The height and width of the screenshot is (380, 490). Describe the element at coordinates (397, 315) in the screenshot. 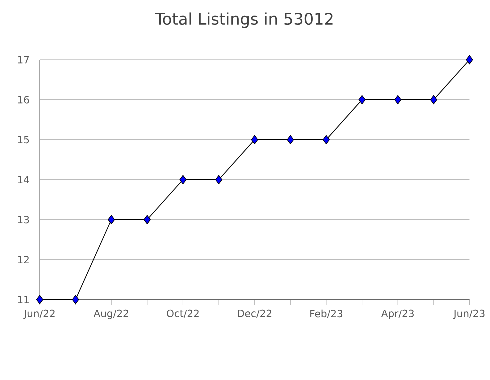

I see `x-tick-label: Apr/23` at that location.